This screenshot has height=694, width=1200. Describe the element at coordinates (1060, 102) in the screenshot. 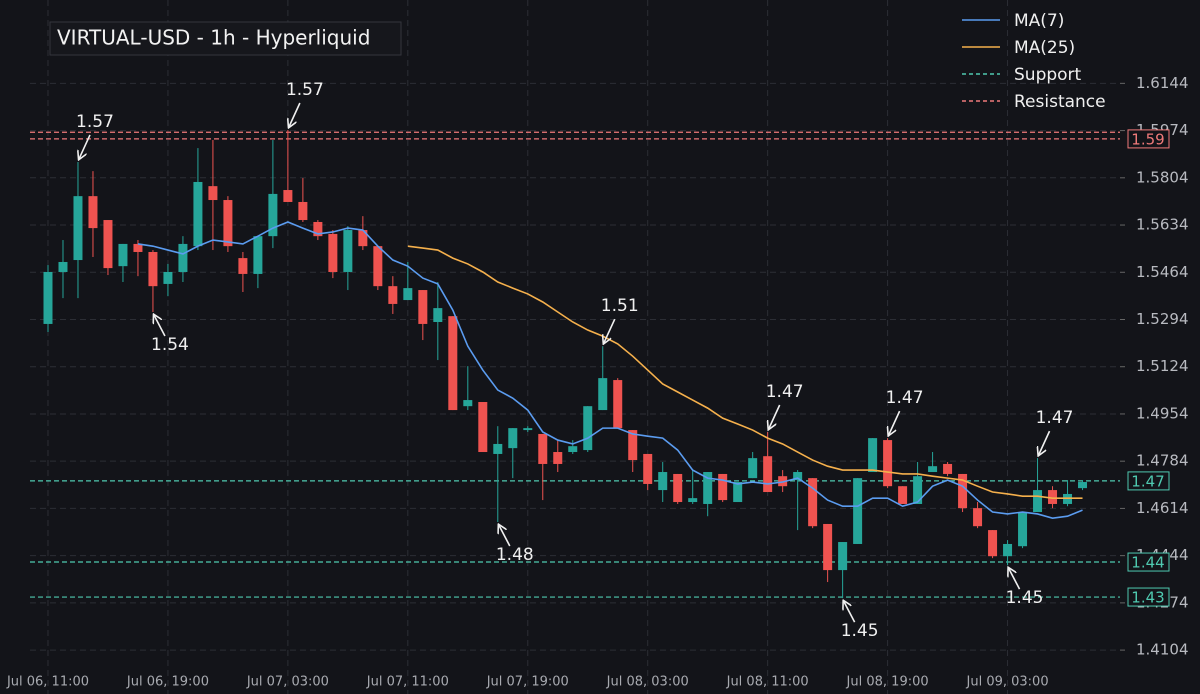

I see `legend-label: Resistance` at that location.